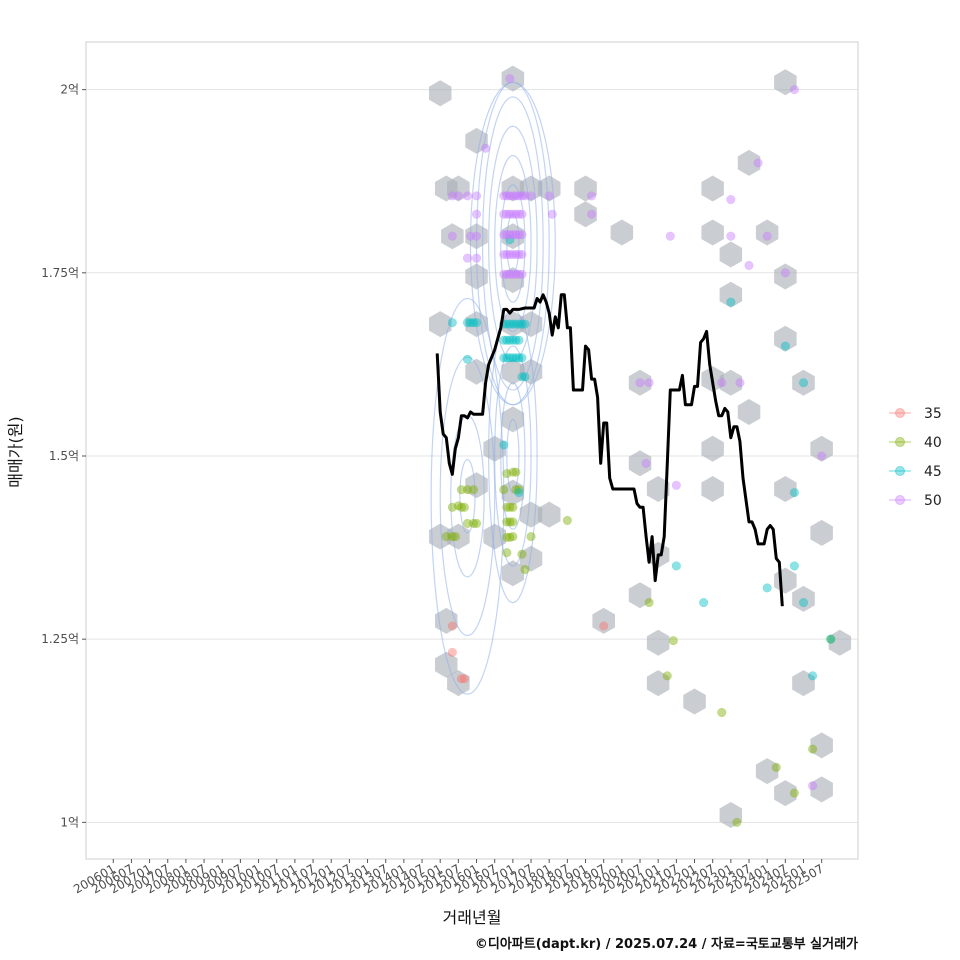 The width and height of the screenshot is (960, 960). Describe the element at coordinates (64, 456) in the screenshot. I see `y-tick-label: 1.5억` at that location.